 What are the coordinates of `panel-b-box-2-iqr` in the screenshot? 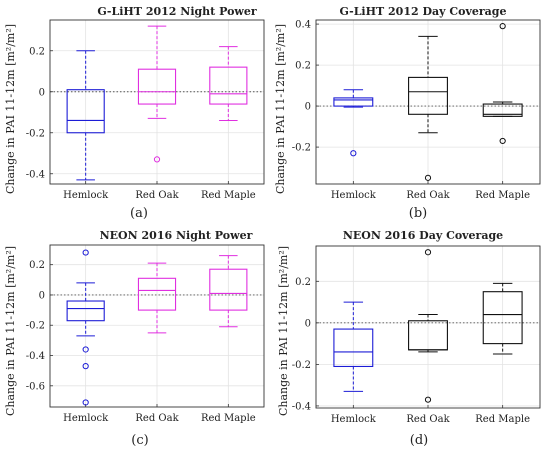 It's located at (502, 110).